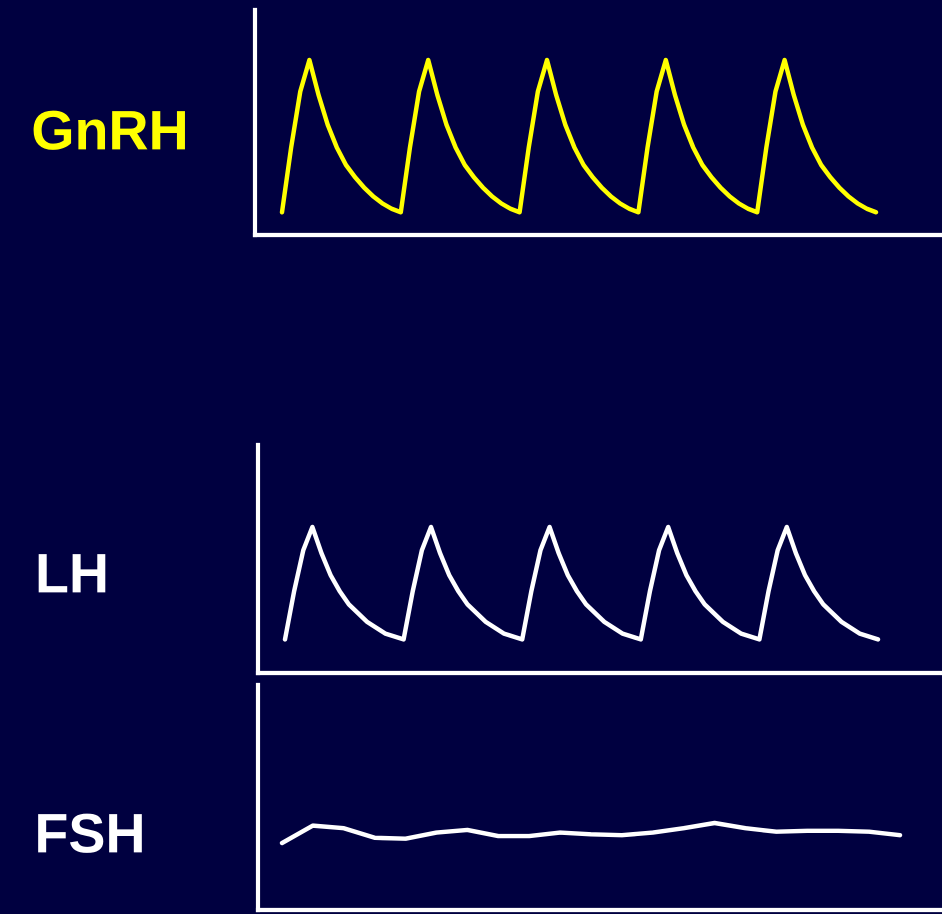  I want to click on y-axis-title: GnRH, so click(109, 130).